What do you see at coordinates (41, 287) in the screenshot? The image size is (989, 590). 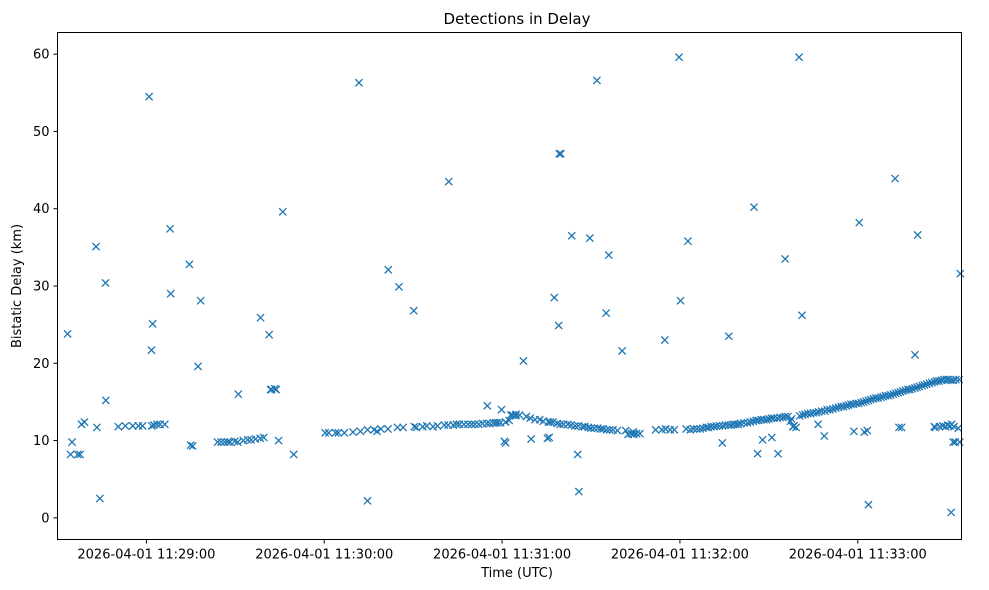 I see `y-tick-label: 30` at bounding box center [41, 287].